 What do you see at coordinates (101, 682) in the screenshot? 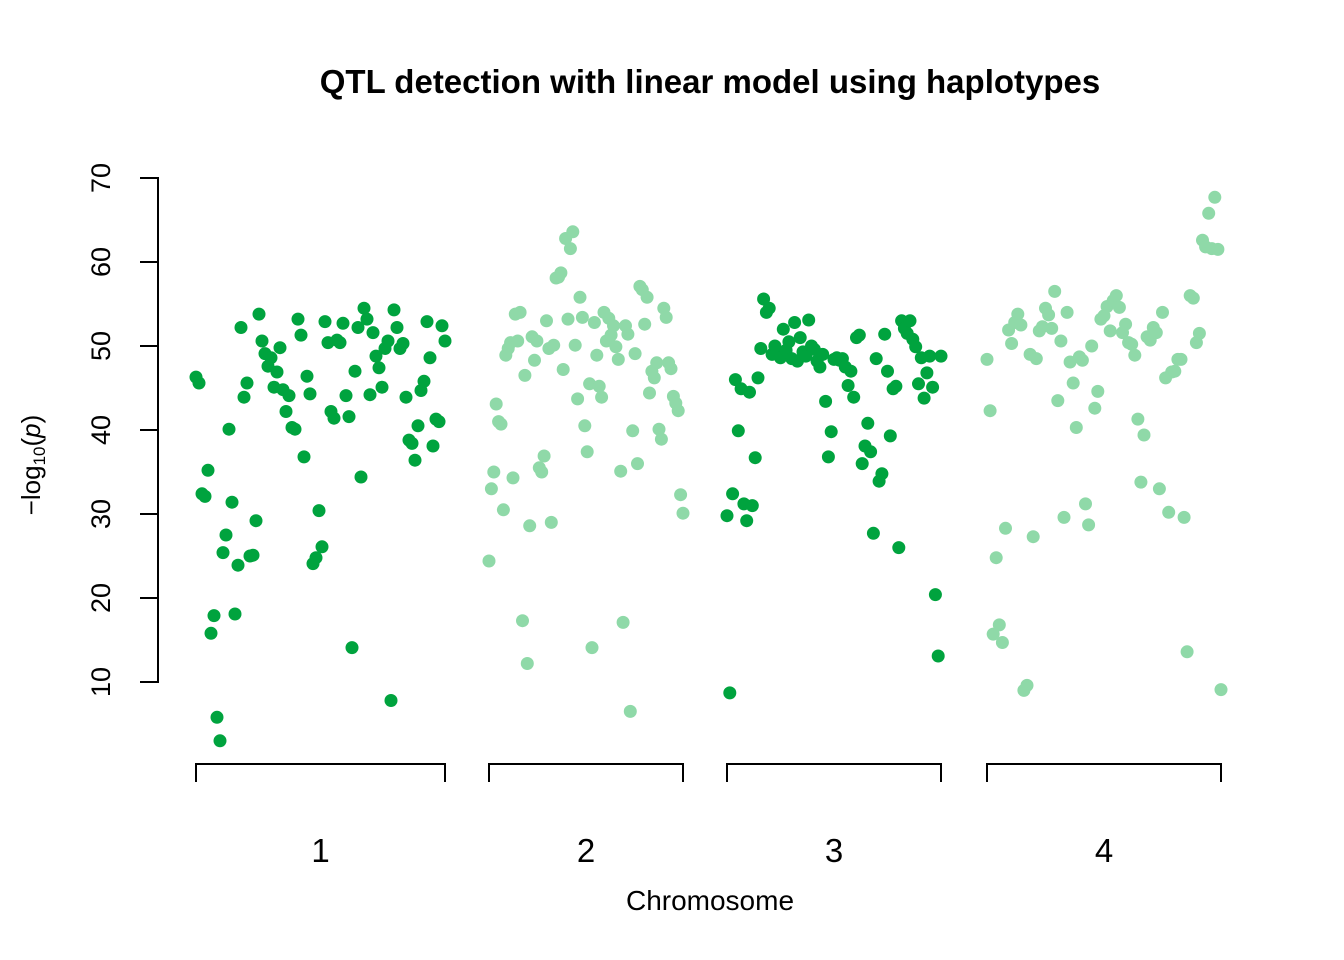
I see `y-tick-label: 10` at bounding box center [101, 682].